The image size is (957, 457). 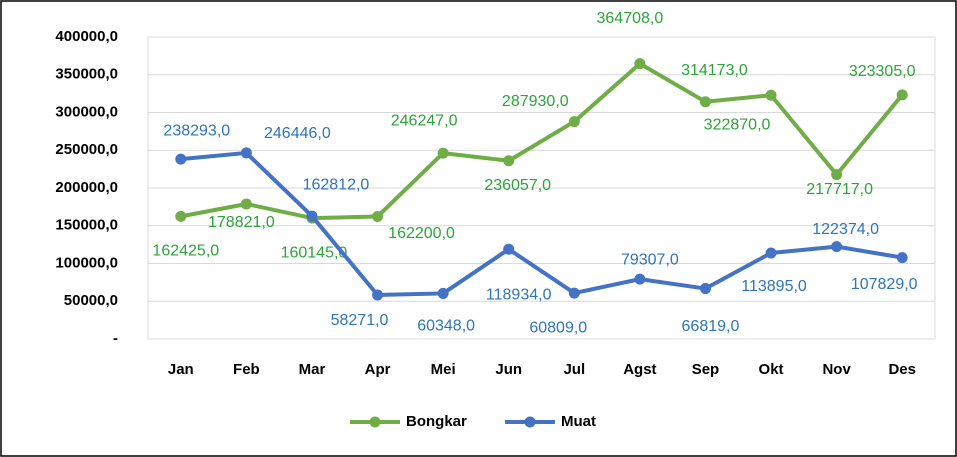 What do you see at coordinates (115, 338) in the screenshot?
I see `y-tick-label: -` at bounding box center [115, 338].